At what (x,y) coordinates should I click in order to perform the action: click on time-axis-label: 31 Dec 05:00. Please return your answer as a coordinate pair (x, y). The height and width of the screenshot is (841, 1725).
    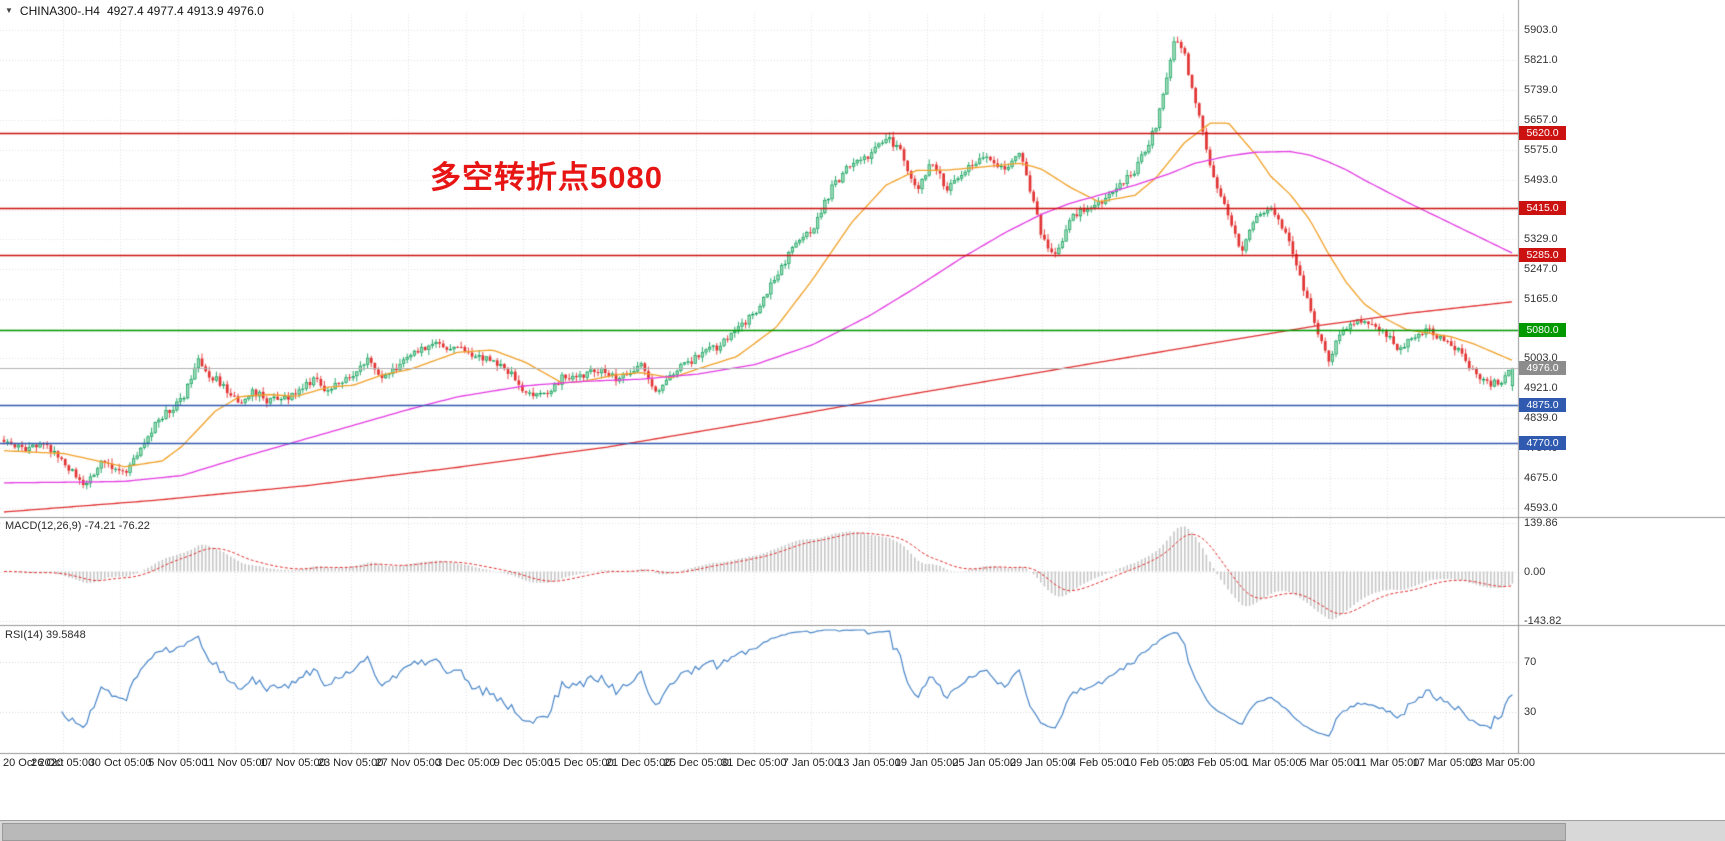
    Looking at the image, I should click on (754, 763).